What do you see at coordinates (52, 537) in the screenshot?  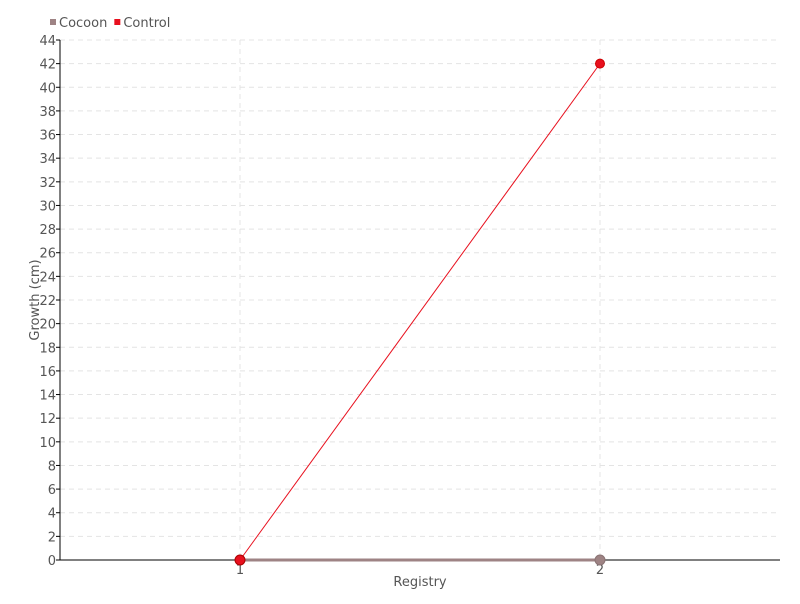 I see `y-tick-label: 2` at bounding box center [52, 537].